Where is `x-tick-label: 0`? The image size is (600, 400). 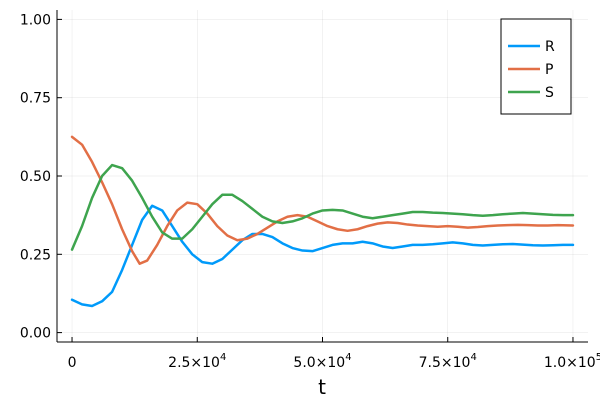 x-tick-label: 0 is located at coordinates (72, 363).